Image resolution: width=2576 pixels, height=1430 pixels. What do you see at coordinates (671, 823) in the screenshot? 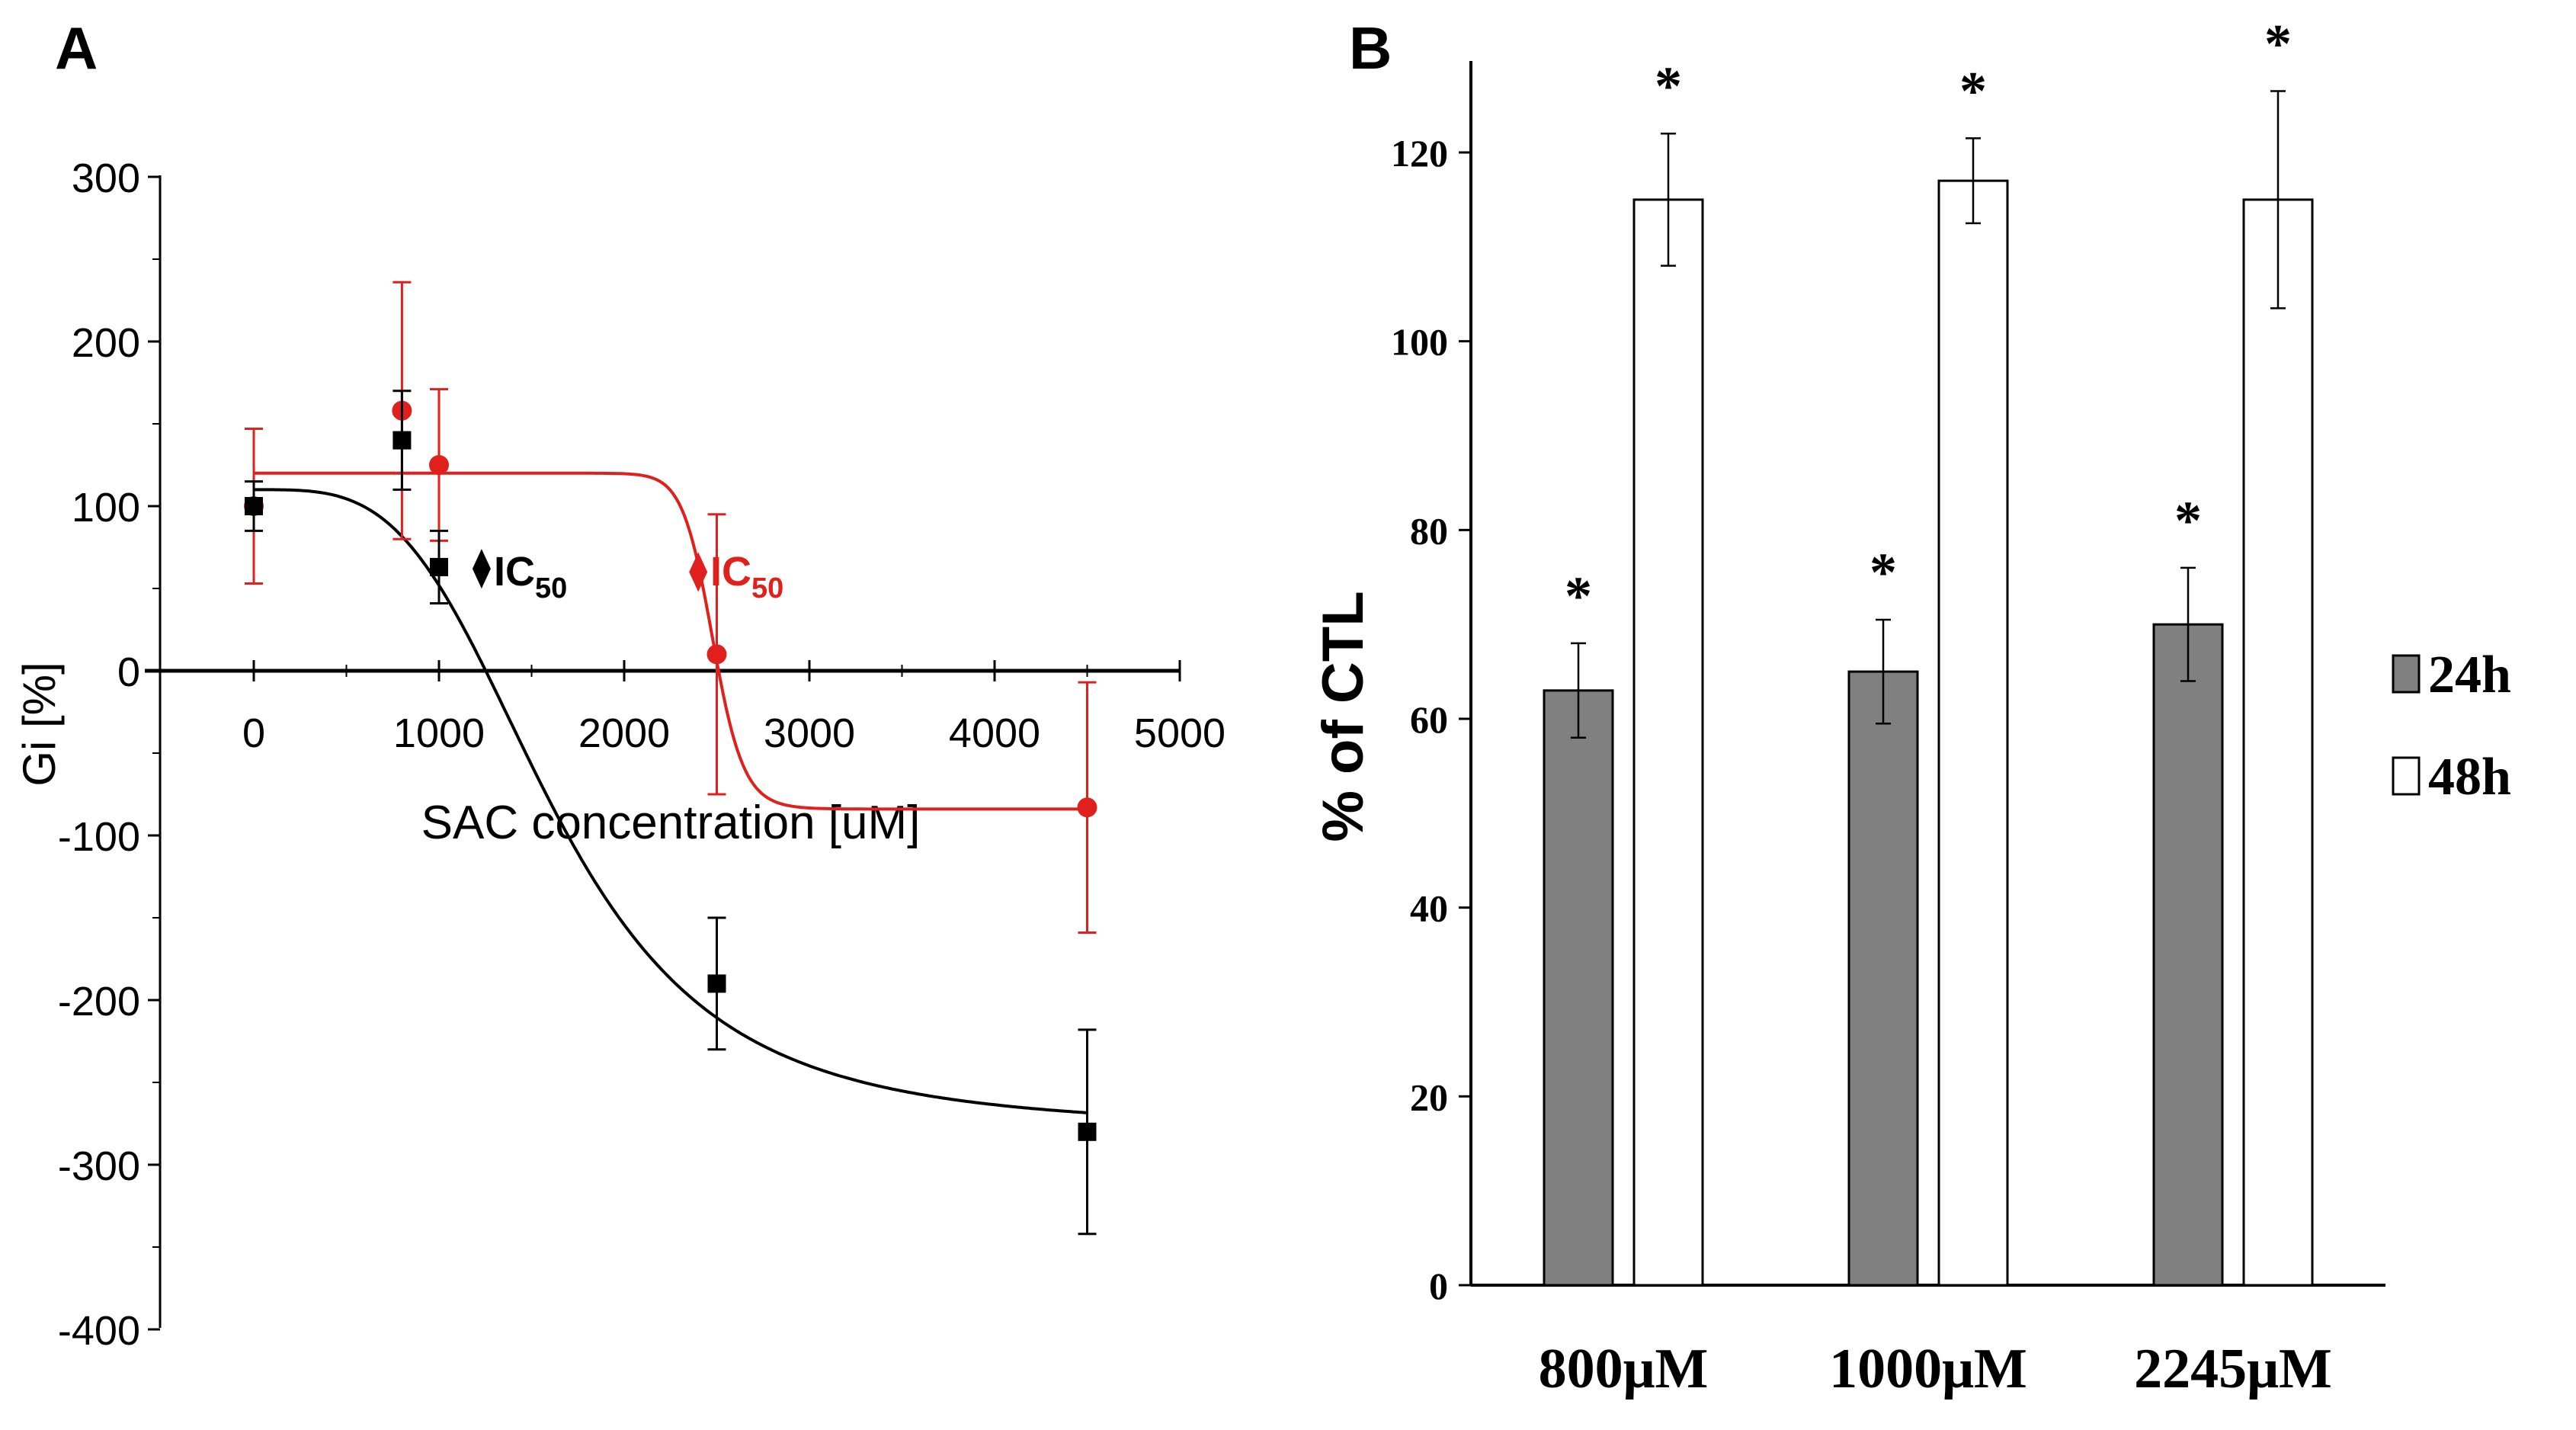
I see `x-axis-label: SAC concentration [uM]` at bounding box center [671, 823].